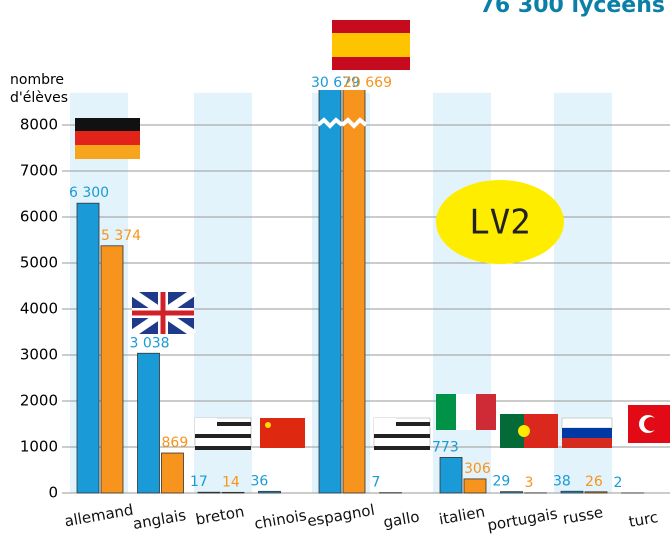 Image resolution: width=670 pixels, height=542 pixels. What do you see at coordinates (341, 516) in the screenshot?
I see `x-tick-label: espagnol` at bounding box center [341, 516].